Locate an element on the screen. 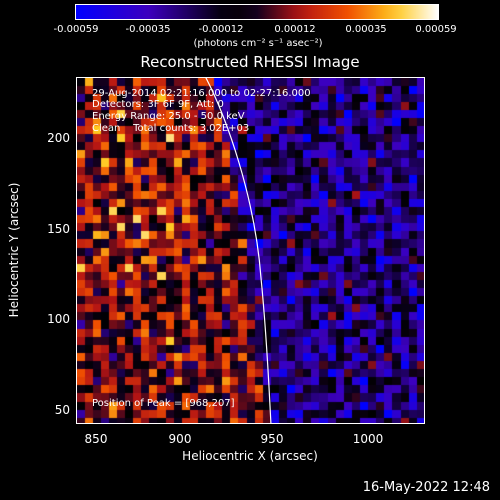  info-time-range: 29-Aug-2014 02:21:16.000 to 02:27:16.000 is located at coordinates (201, 93).